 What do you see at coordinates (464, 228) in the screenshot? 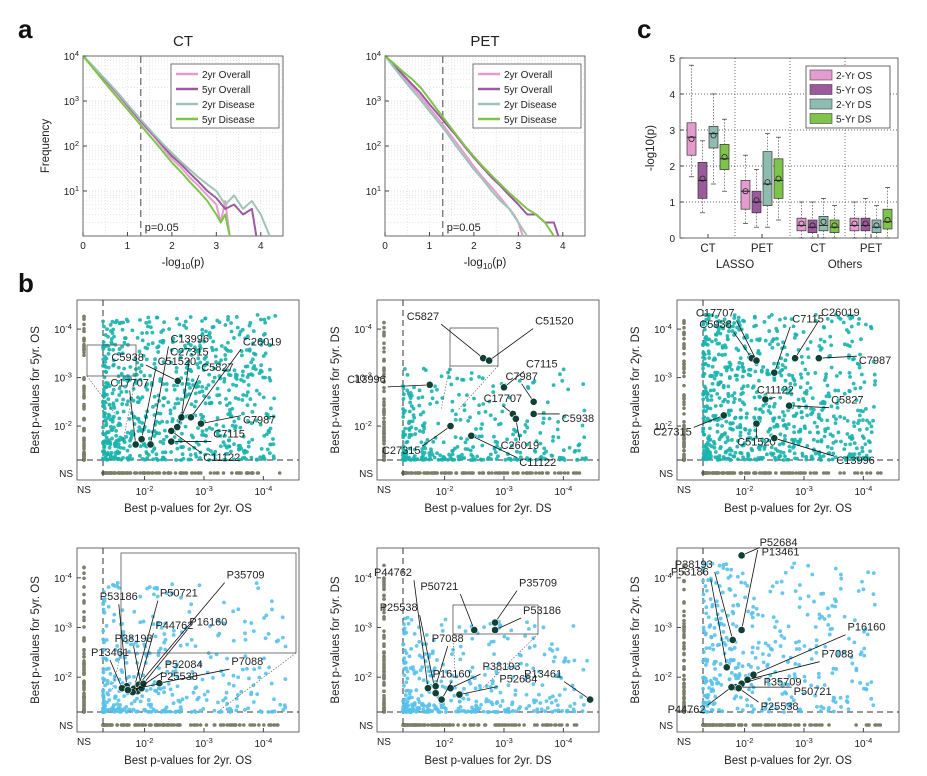
I see `threshold-label: p=0.05` at bounding box center [464, 228].